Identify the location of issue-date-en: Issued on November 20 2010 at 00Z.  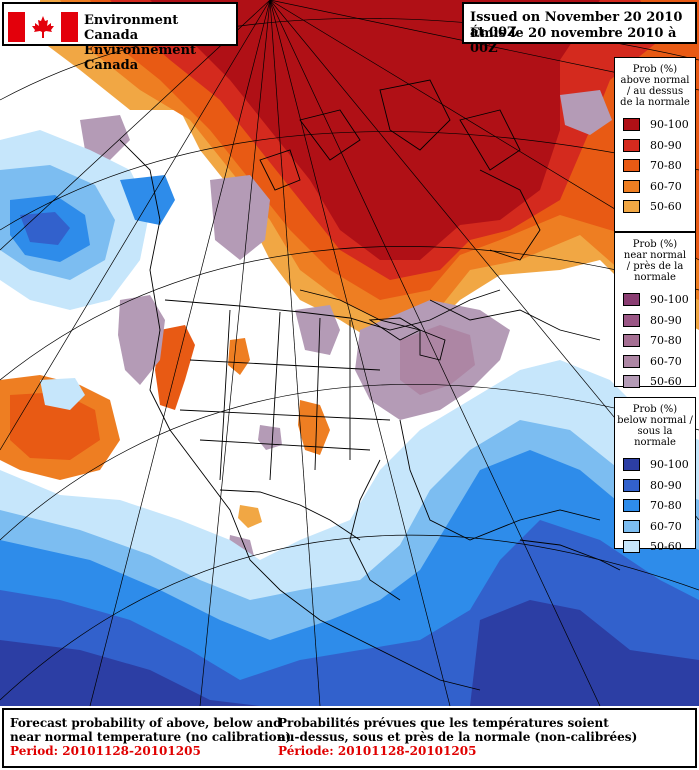
(576, 25).